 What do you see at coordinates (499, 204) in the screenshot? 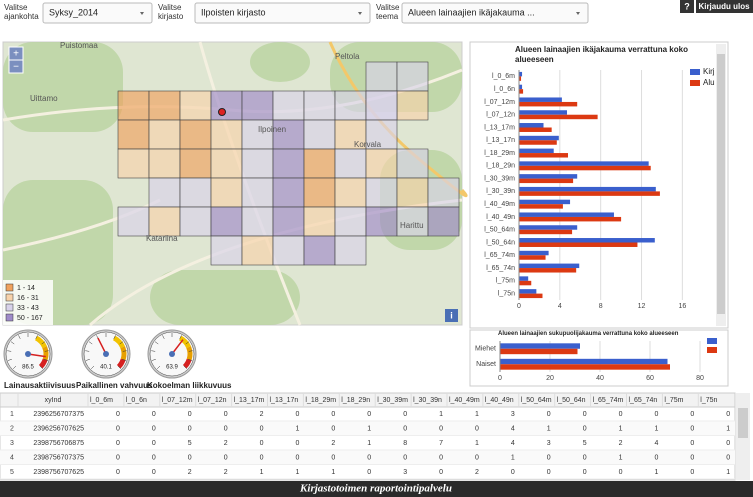
I see `y-tick-label: l_40_49m` at bounding box center [499, 204].